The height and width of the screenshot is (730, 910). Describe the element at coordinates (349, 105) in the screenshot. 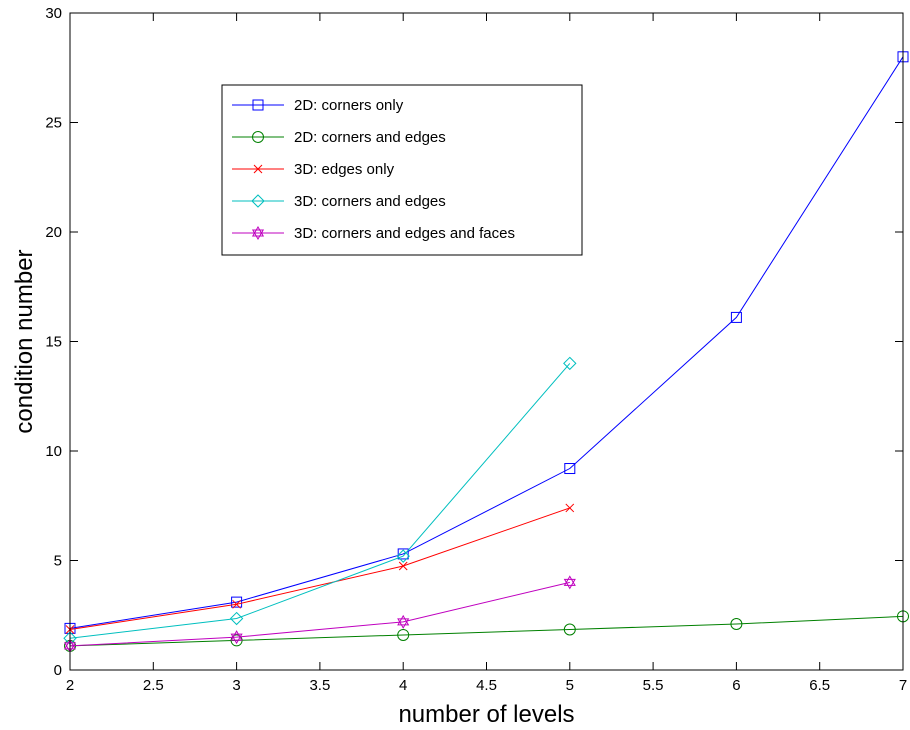

I see `legend-label: 2D: corners only` at that location.